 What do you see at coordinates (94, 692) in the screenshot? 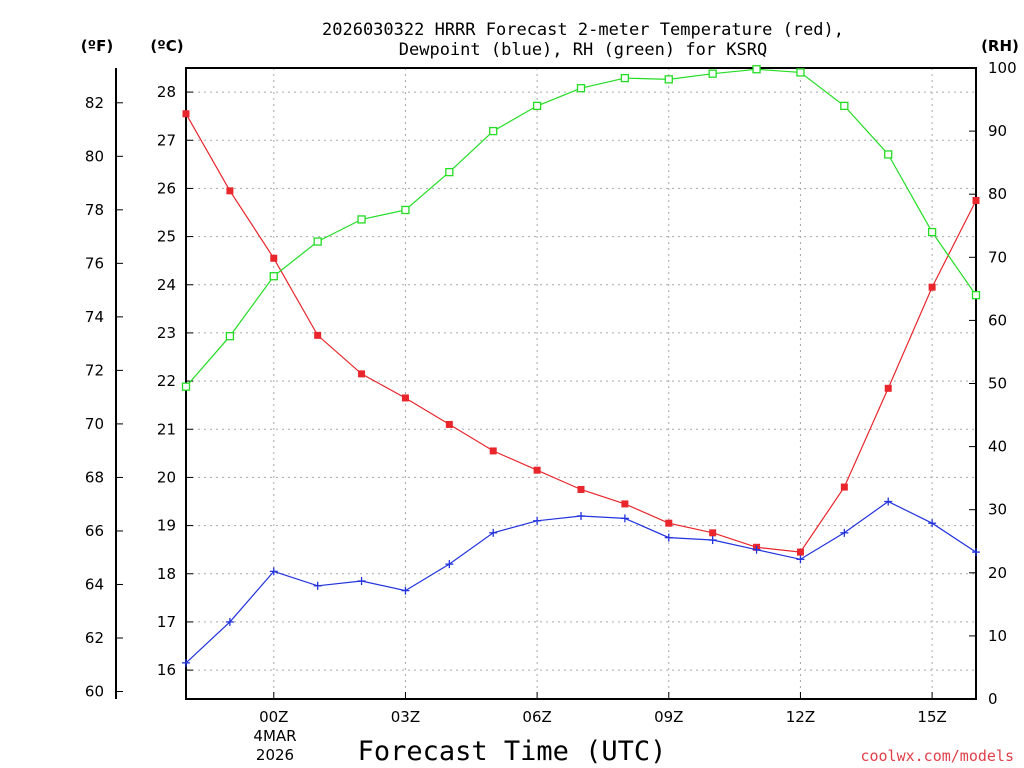
I see `fahrenheit-tick-label: 60` at bounding box center [94, 692].